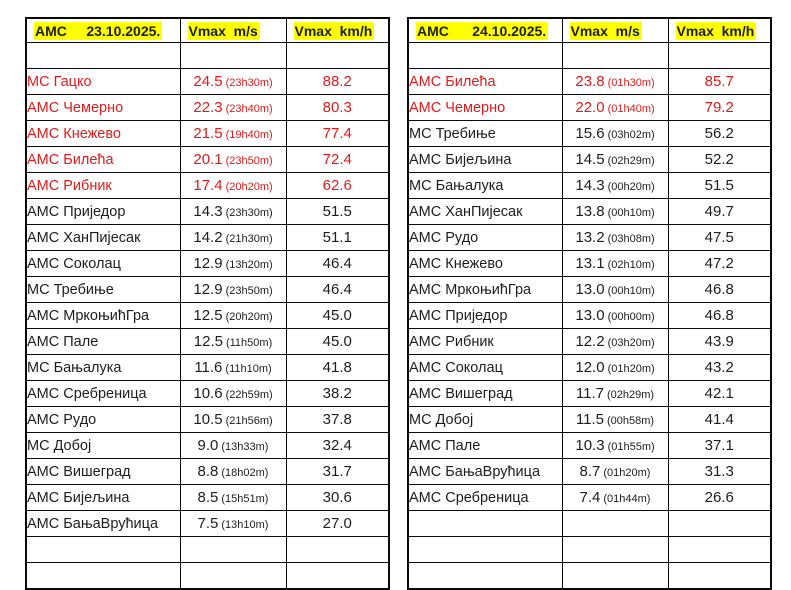 The width and height of the screenshot is (791, 590). Describe the element at coordinates (207, 211) in the screenshot. I see `station-row: АМС Приједор 14.3 (23h30m) 51.5` at that location.